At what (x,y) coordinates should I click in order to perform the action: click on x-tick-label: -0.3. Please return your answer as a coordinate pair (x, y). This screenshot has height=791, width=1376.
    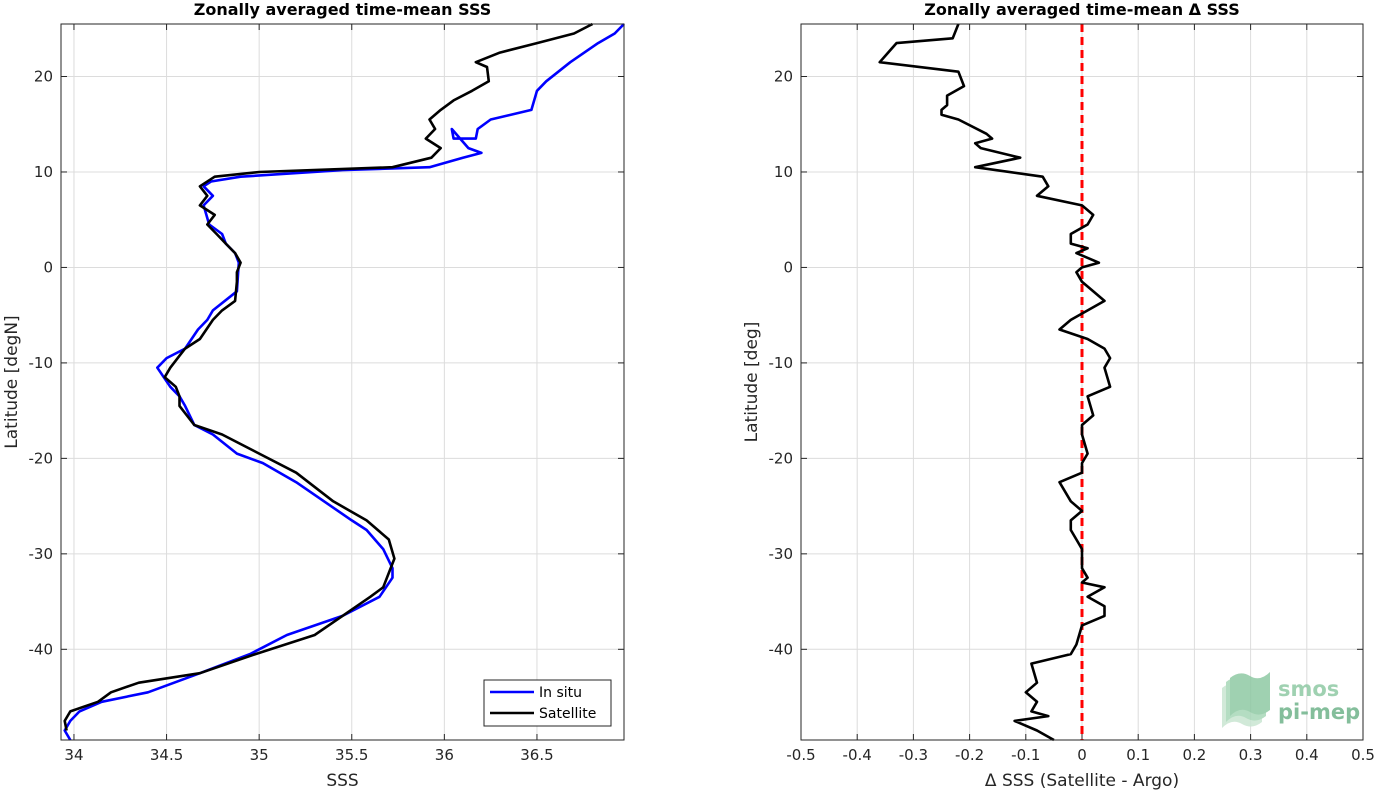
    Looking at the image, I should click on (913, 755).